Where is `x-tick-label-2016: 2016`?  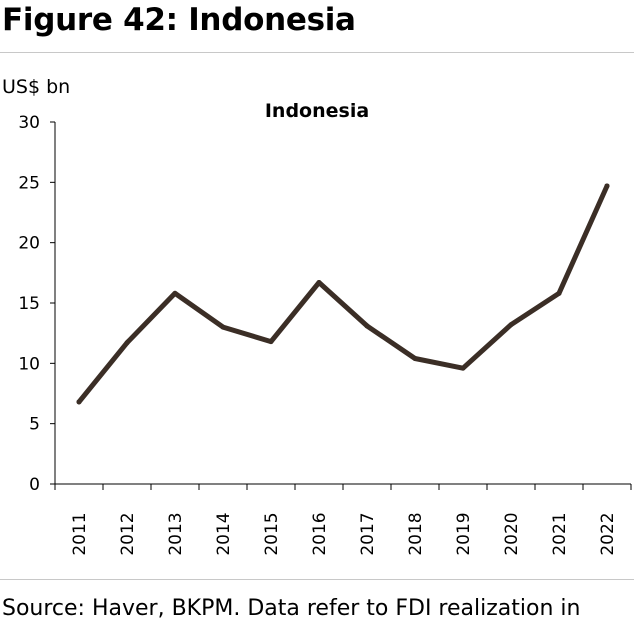
x-tick-label-2016: 2016 is located at coordinates (320, 533).